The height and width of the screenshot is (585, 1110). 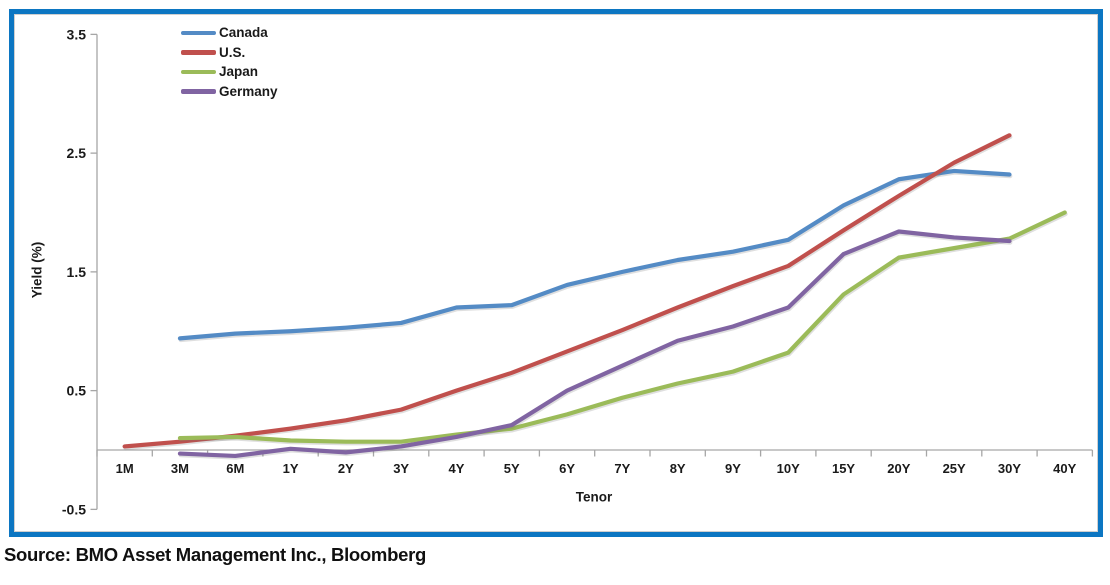 What do you see at coordinates (77, 34) in the screenshot?
I see `y-tick-label: 3.5` at bounding box center [77, 34].